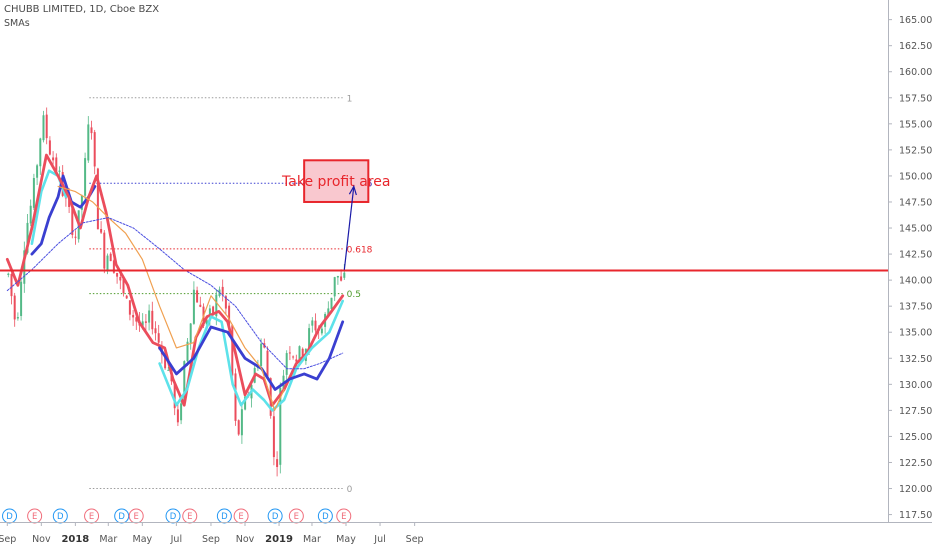 Image resolution: width=932 pixels, height=555 pixels. I want to click on arrow-head, so click(352, 190).